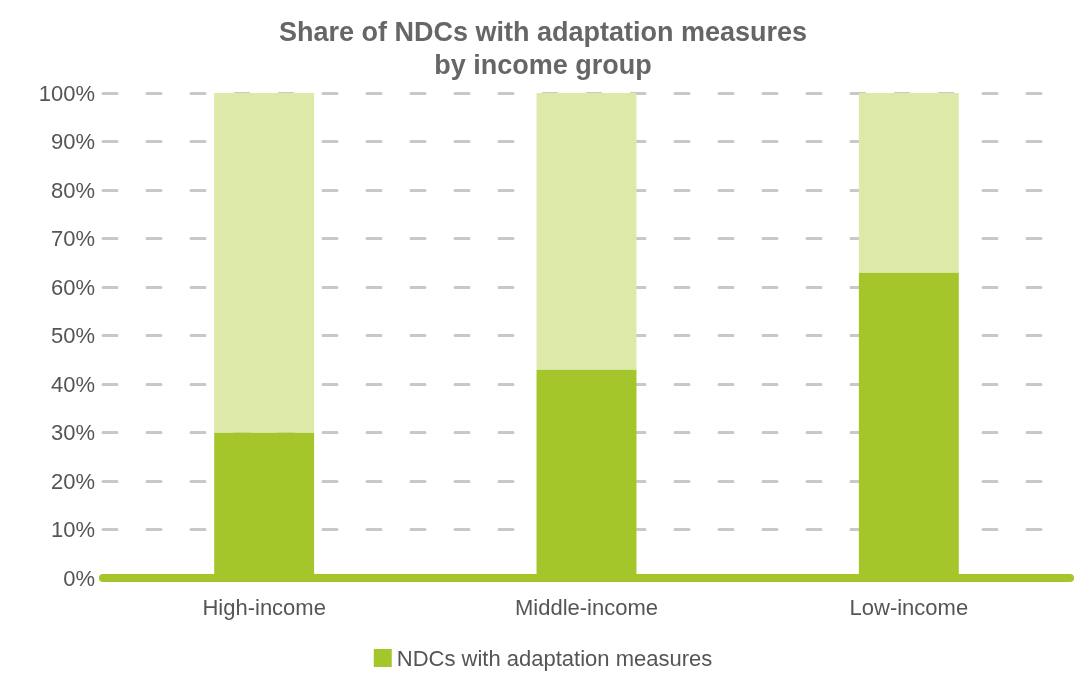 The width and height of the screenshot is (1086, 682). What do you see at coordinates (72, 384) in the screenshot?
I see `y-tick-label: 40%` at bounding box center [72, 384].